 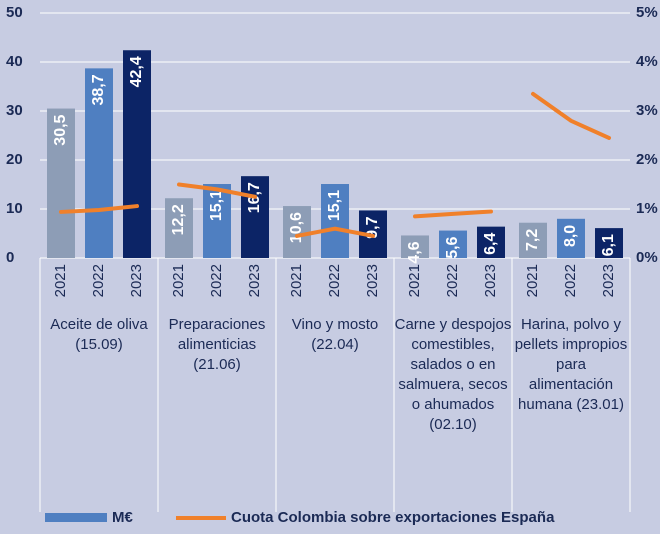 I want to click on value-label: 30,5, so click(x=60, y=129).